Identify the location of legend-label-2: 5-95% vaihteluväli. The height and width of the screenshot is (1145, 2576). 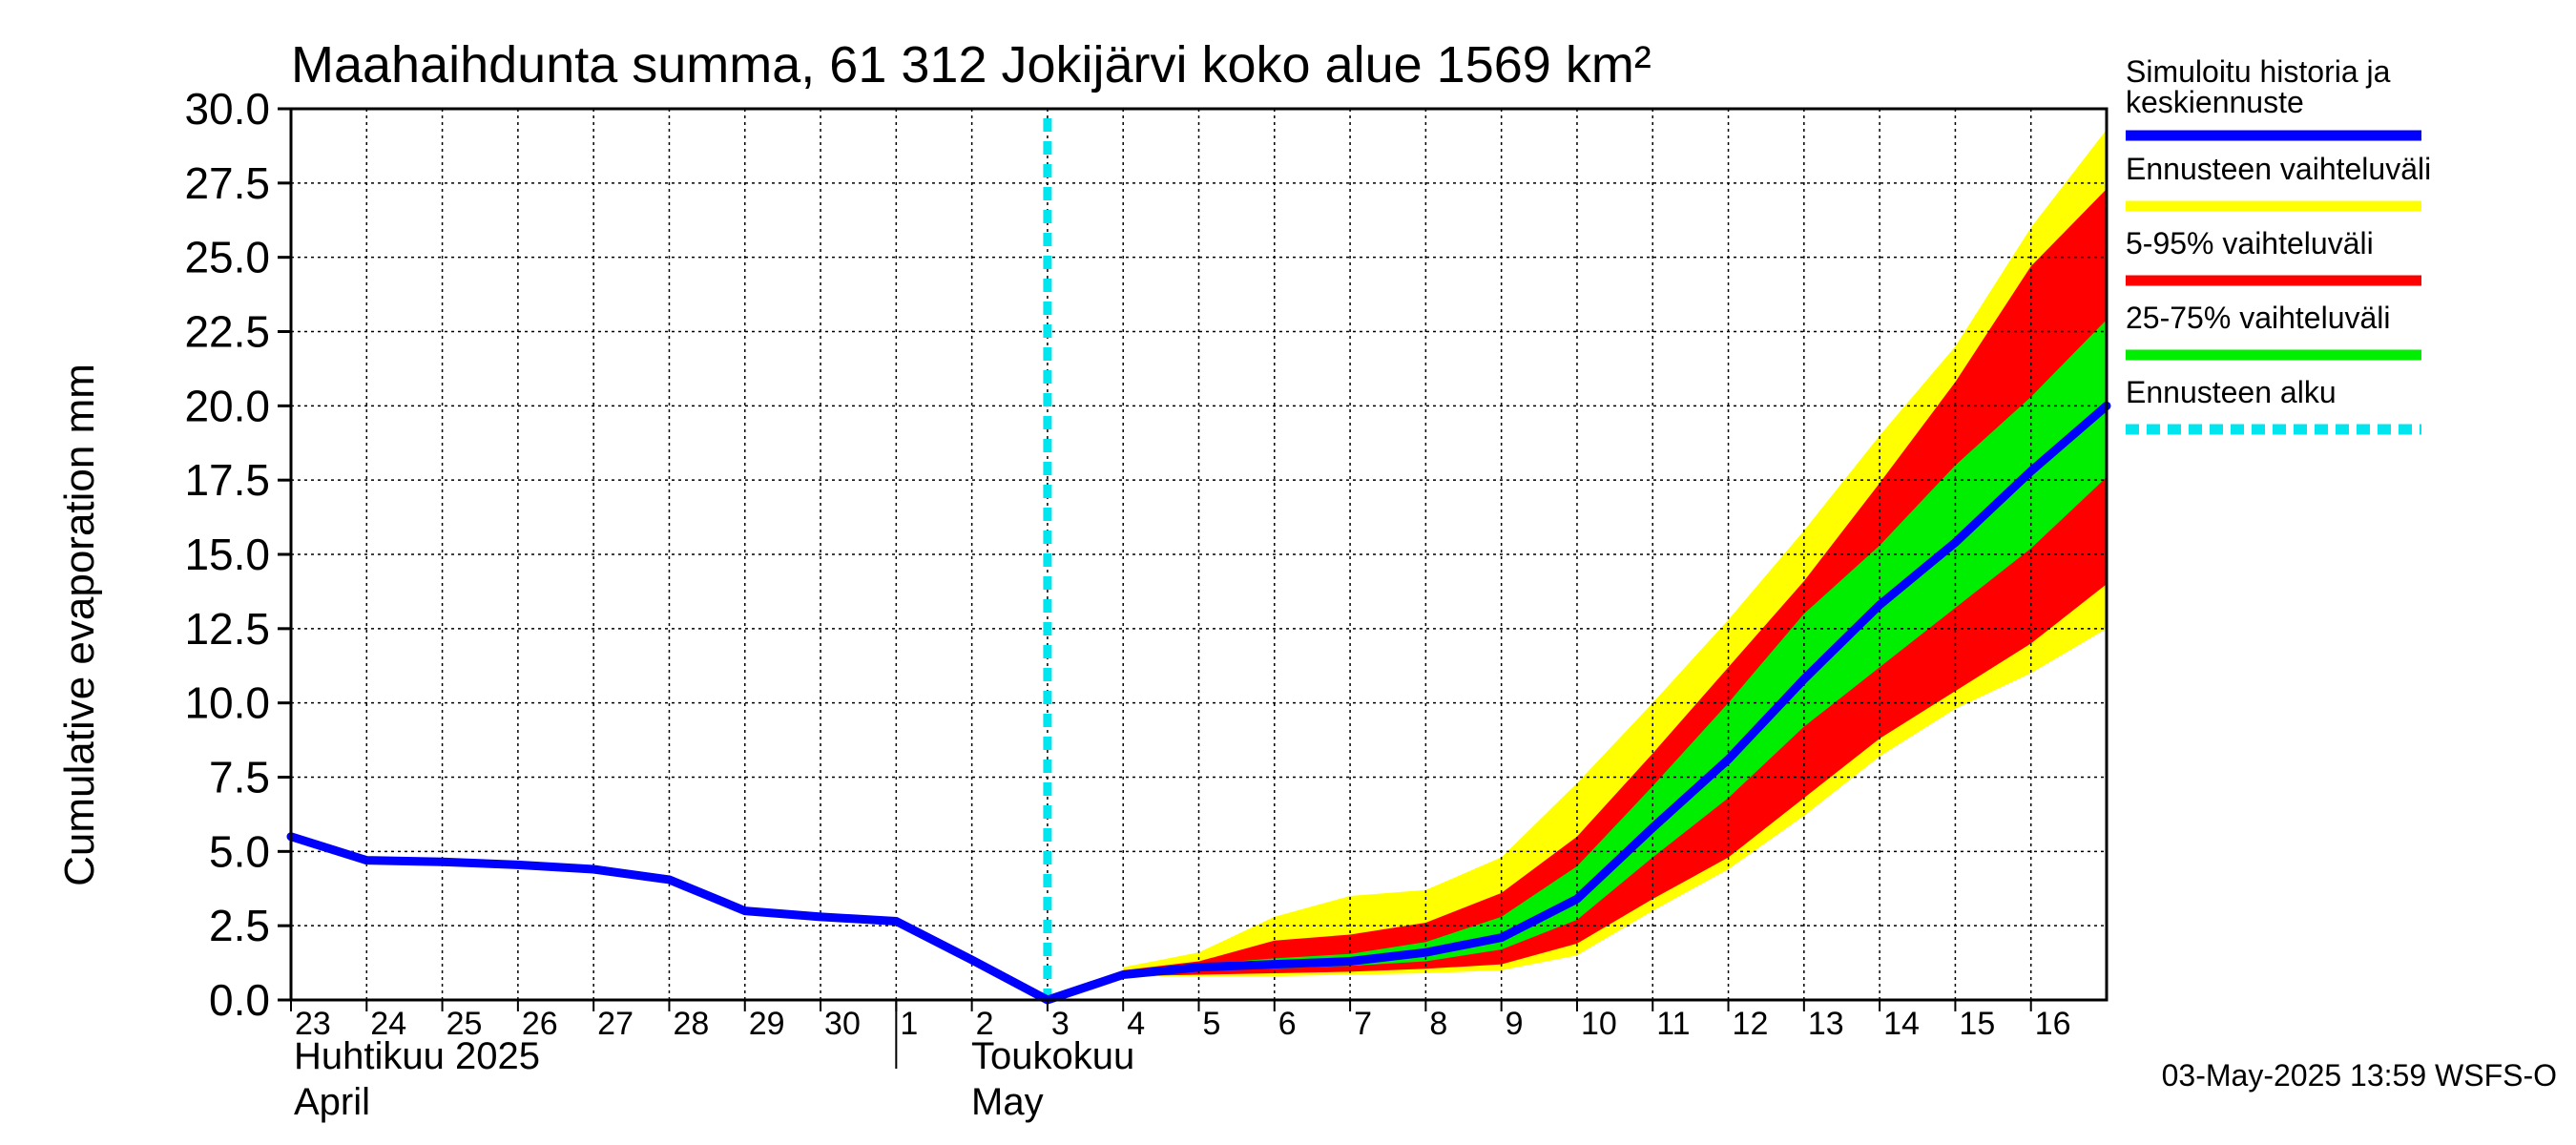
(2250, 243).